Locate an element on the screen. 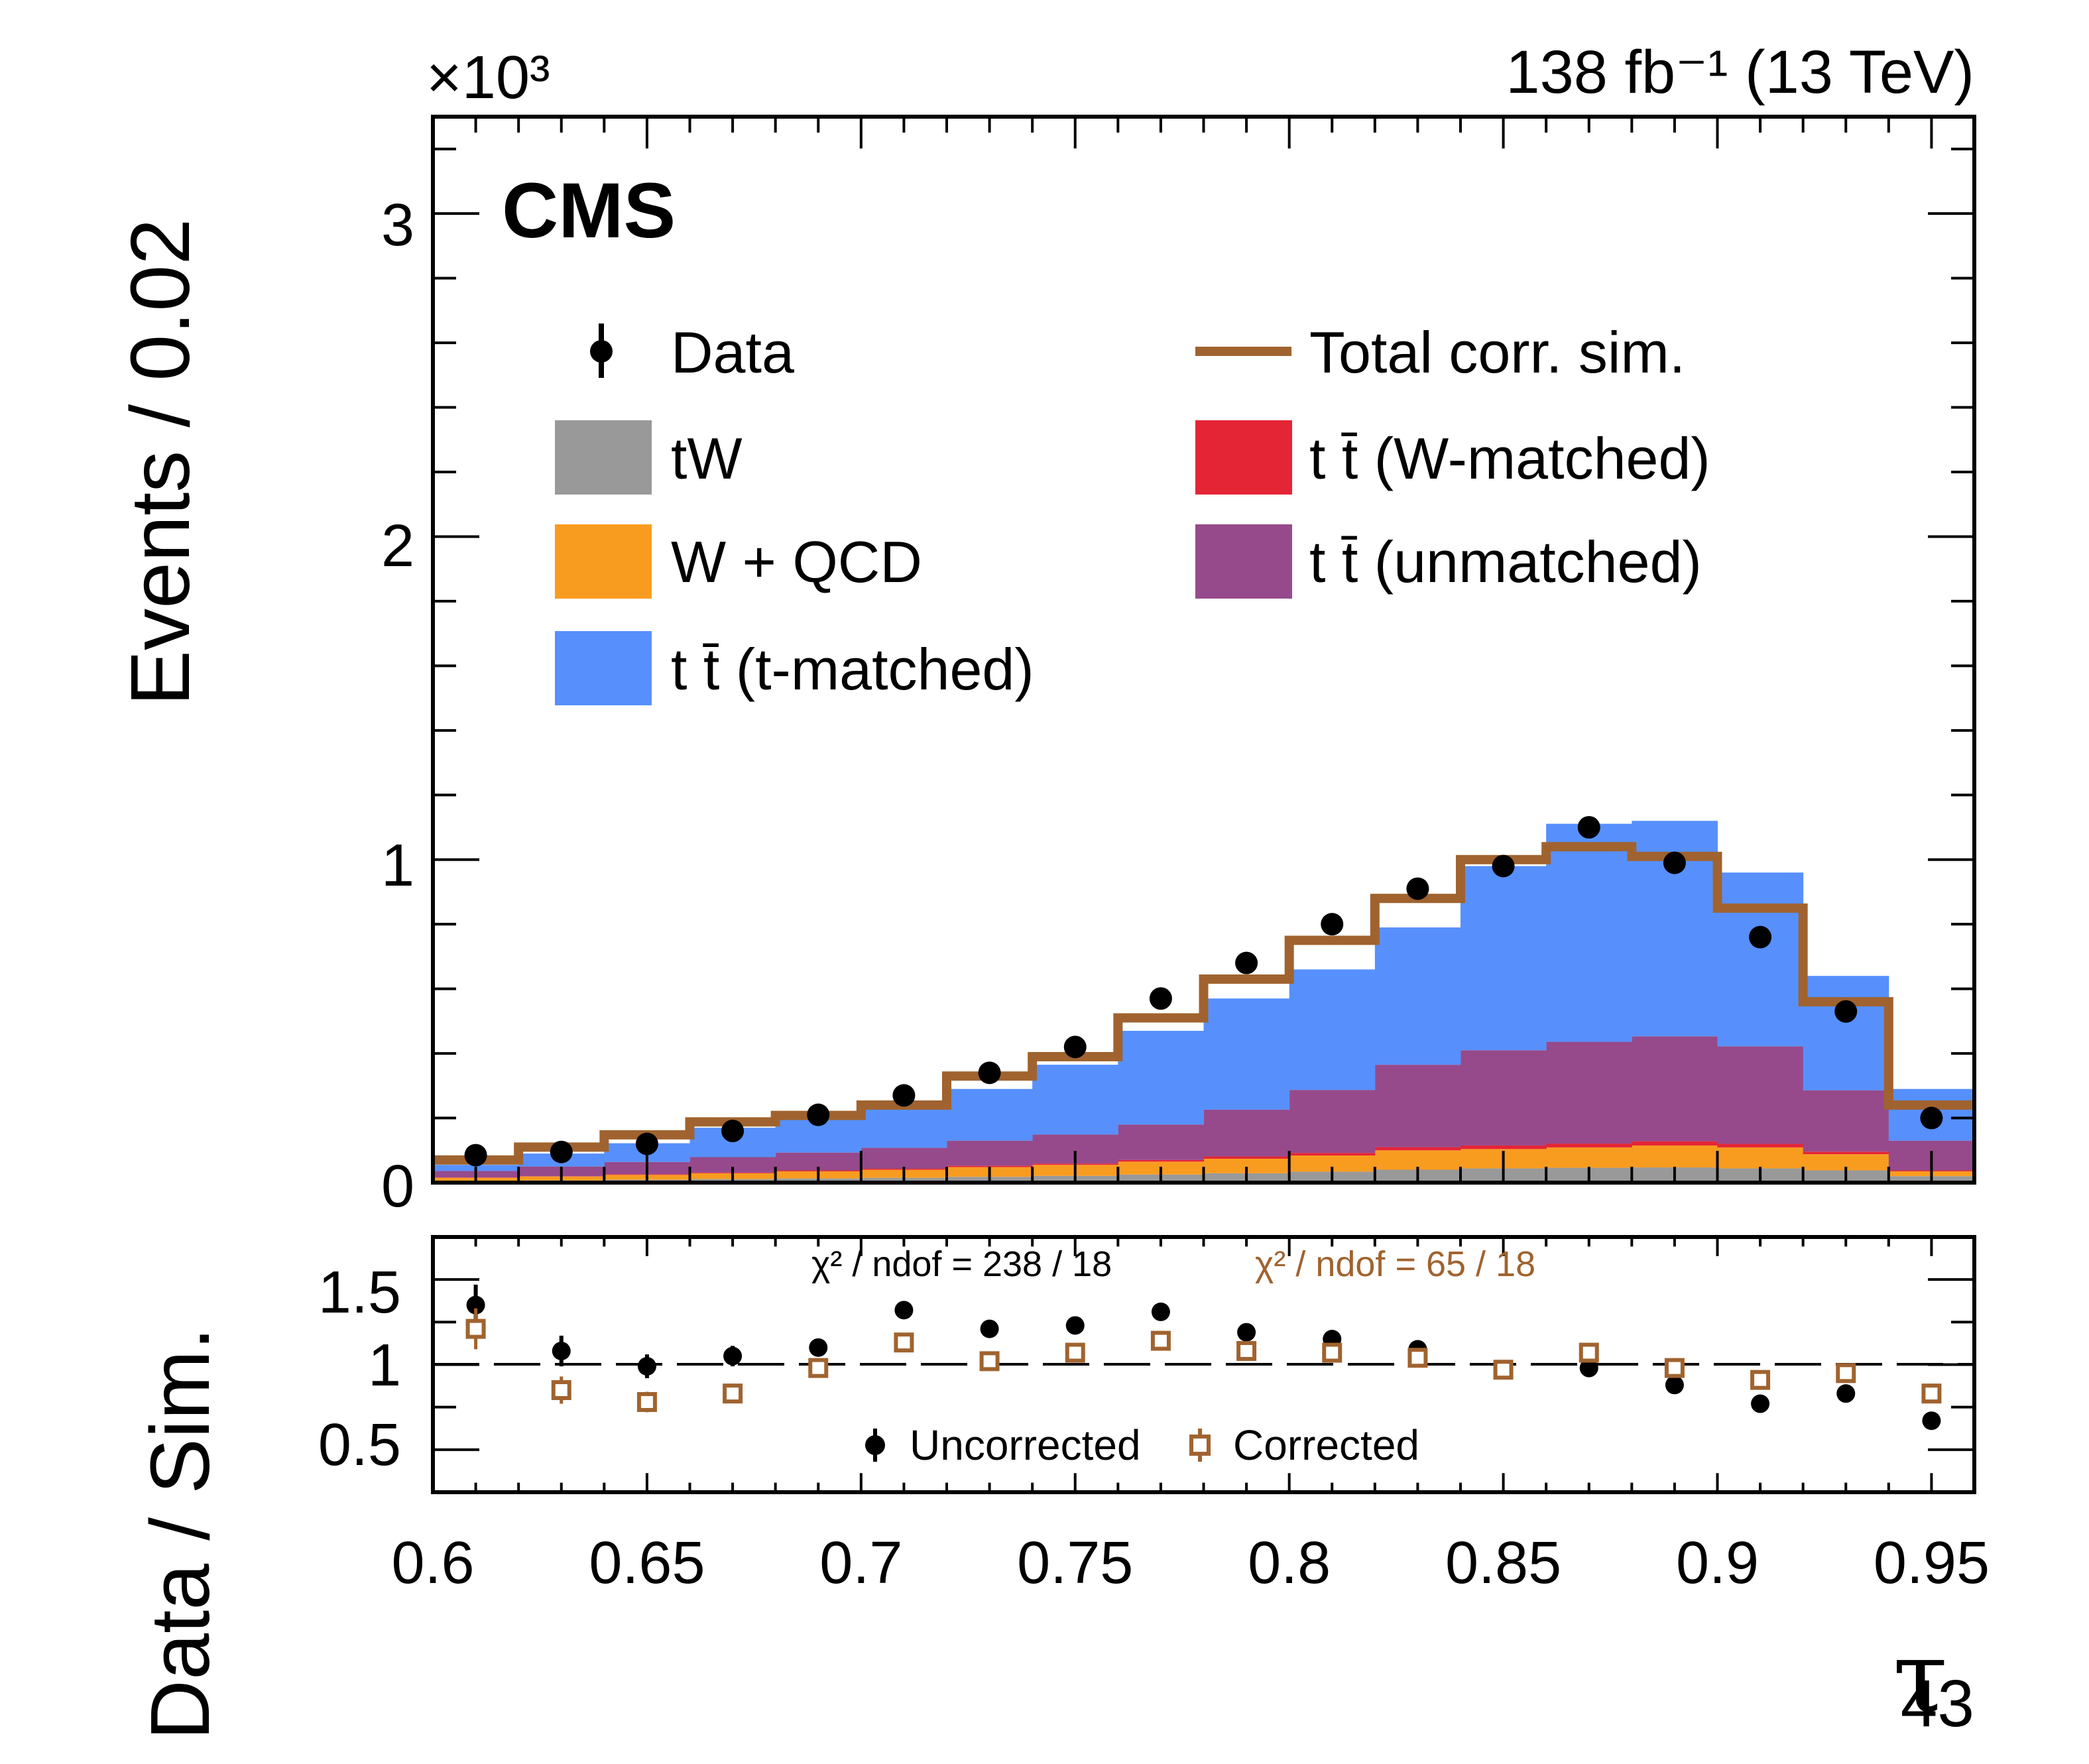  chi2-corrected-label: χ² / ndof = 65 / 18 is located at coordinates (1395, 1264).